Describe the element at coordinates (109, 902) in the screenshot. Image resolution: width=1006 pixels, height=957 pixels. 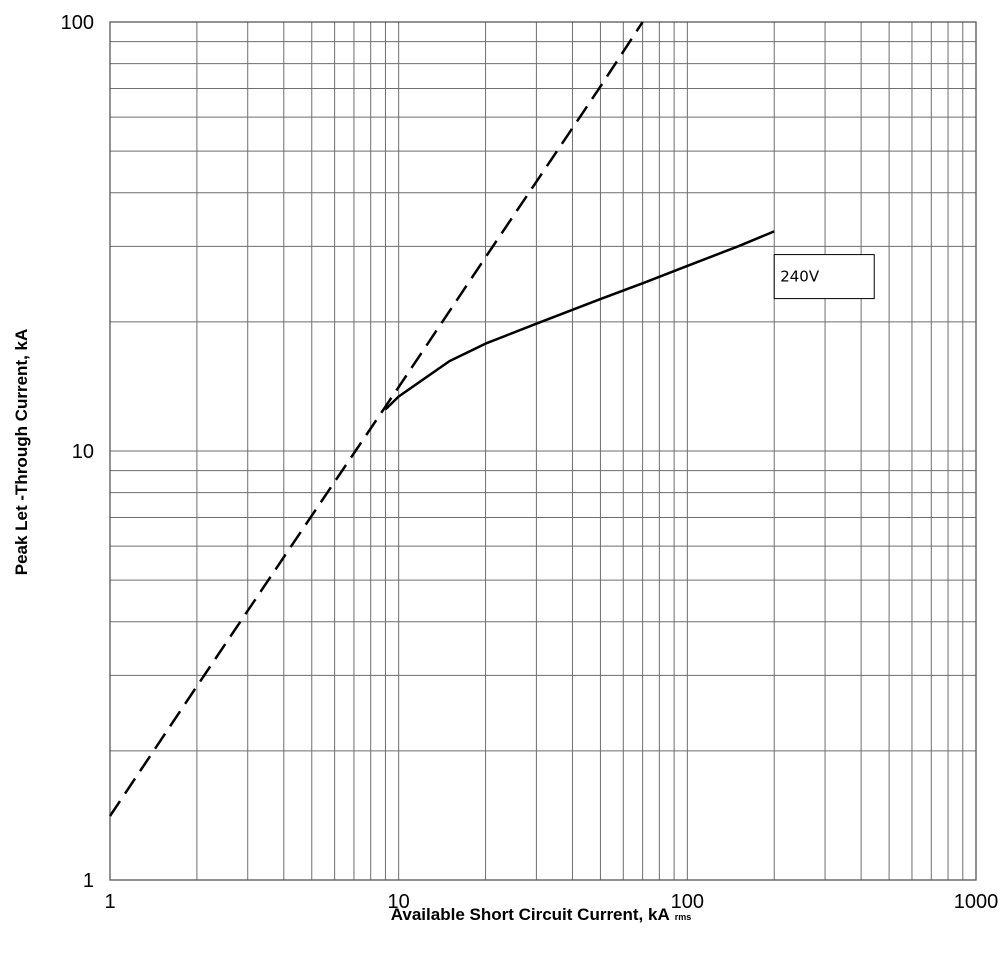
I see `x-tick-label: 1` at that location.